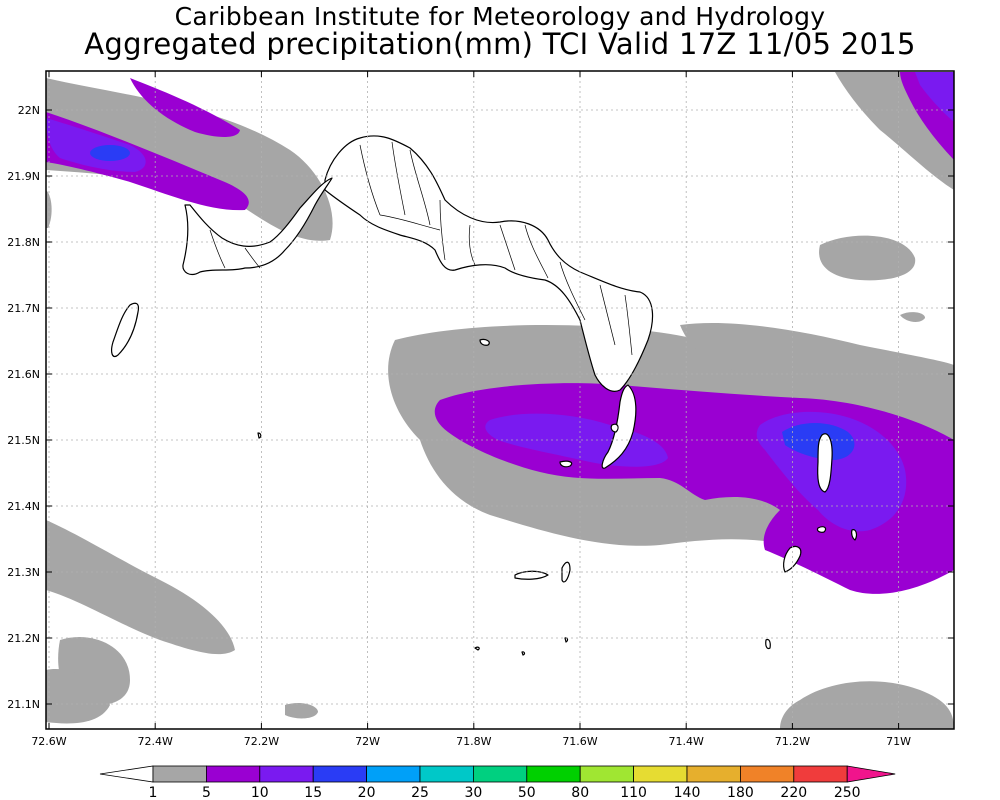  What do you see at coordinates (367, 792) in the screenshot?
I see `colorbar-label: 20` at bounding box center [367, 792].